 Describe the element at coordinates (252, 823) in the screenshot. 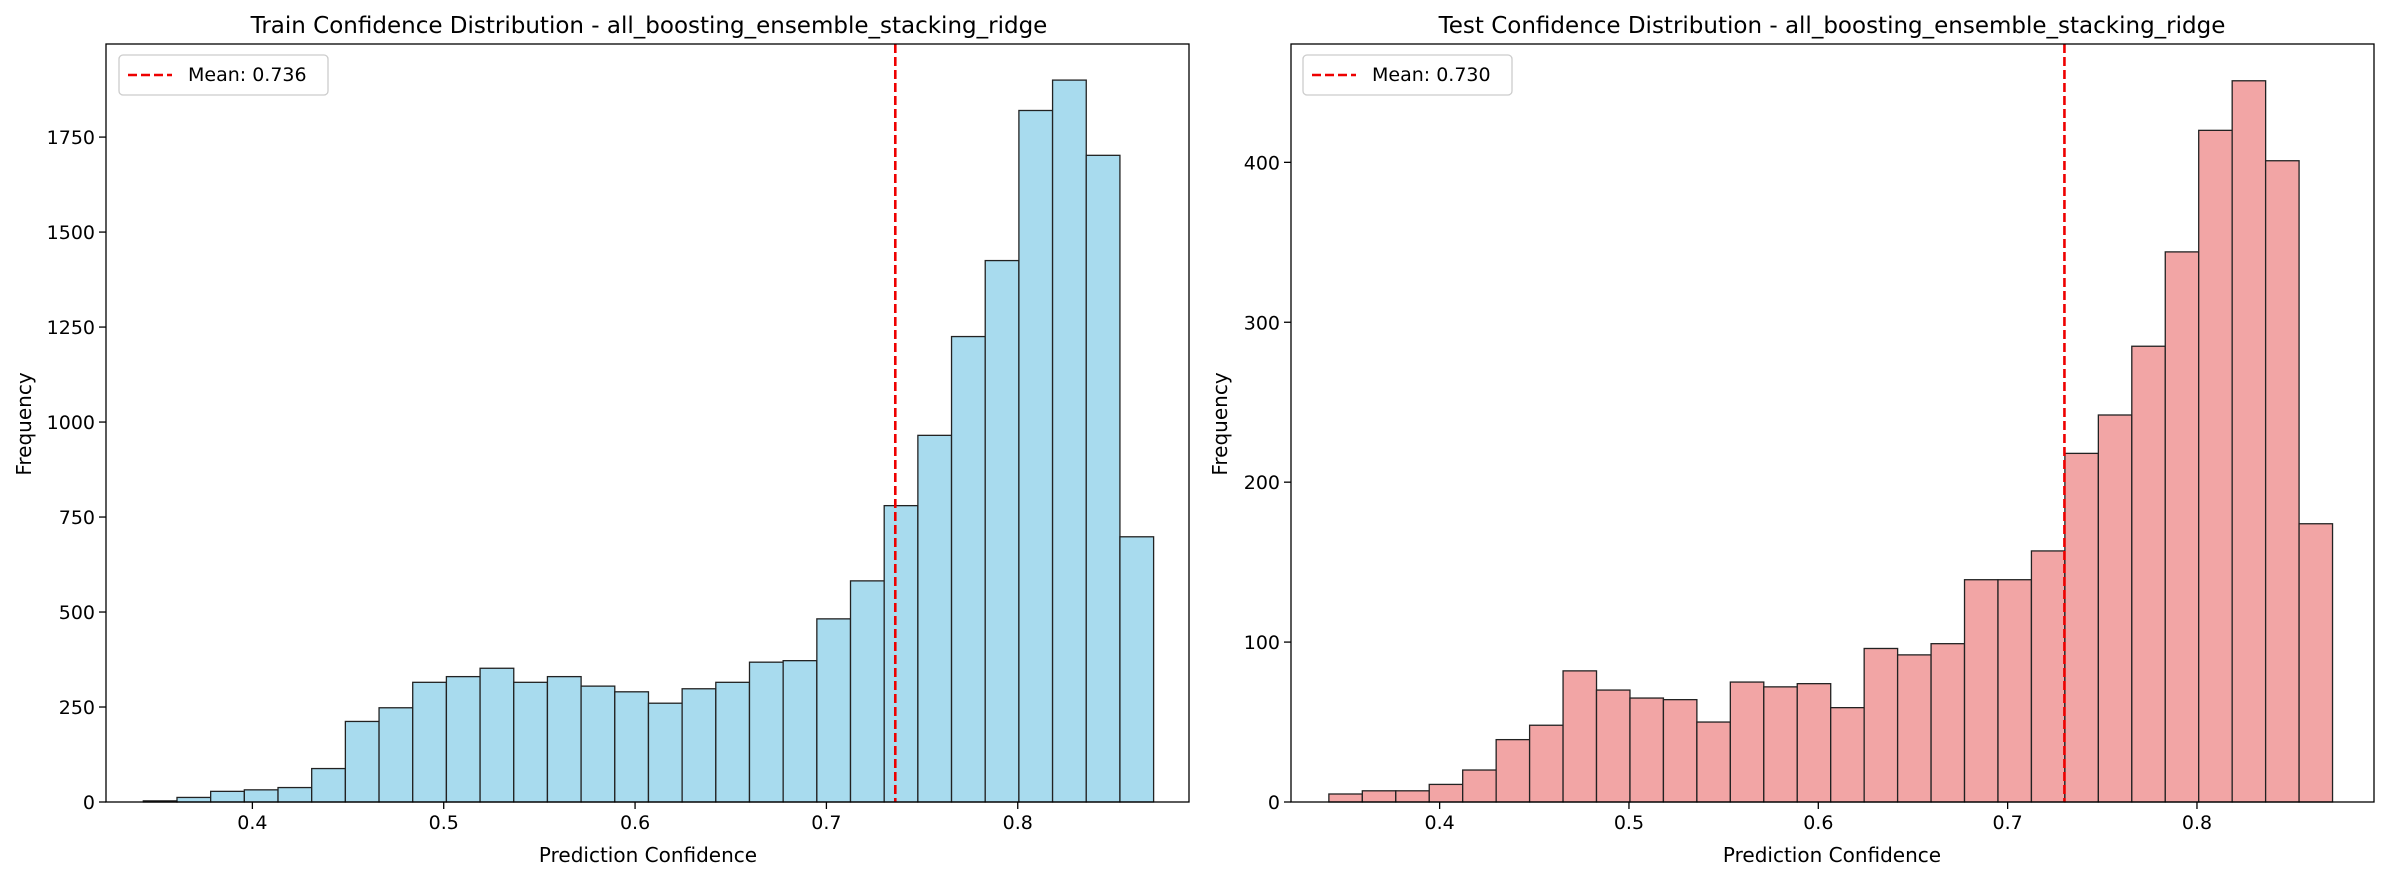

I see `train-x-tick-label: 0.4` at that location.